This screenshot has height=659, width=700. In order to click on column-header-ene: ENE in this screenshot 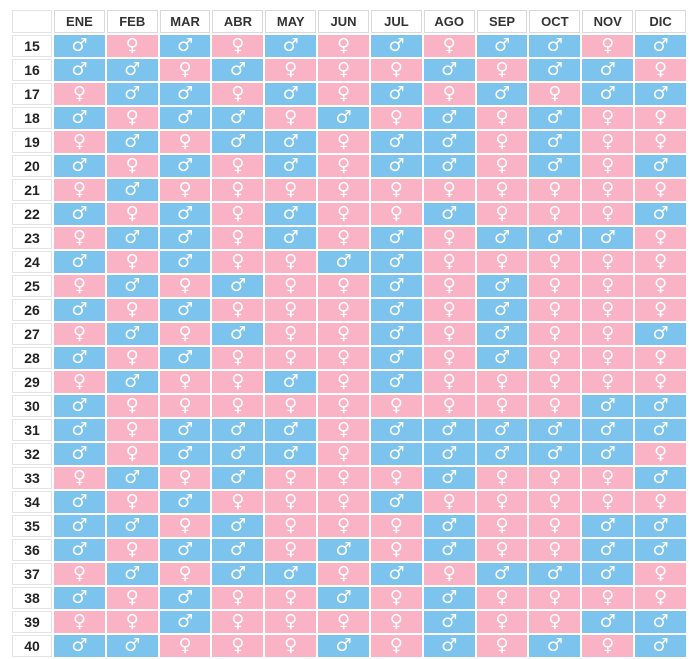, I will do `click(79, 21)`.